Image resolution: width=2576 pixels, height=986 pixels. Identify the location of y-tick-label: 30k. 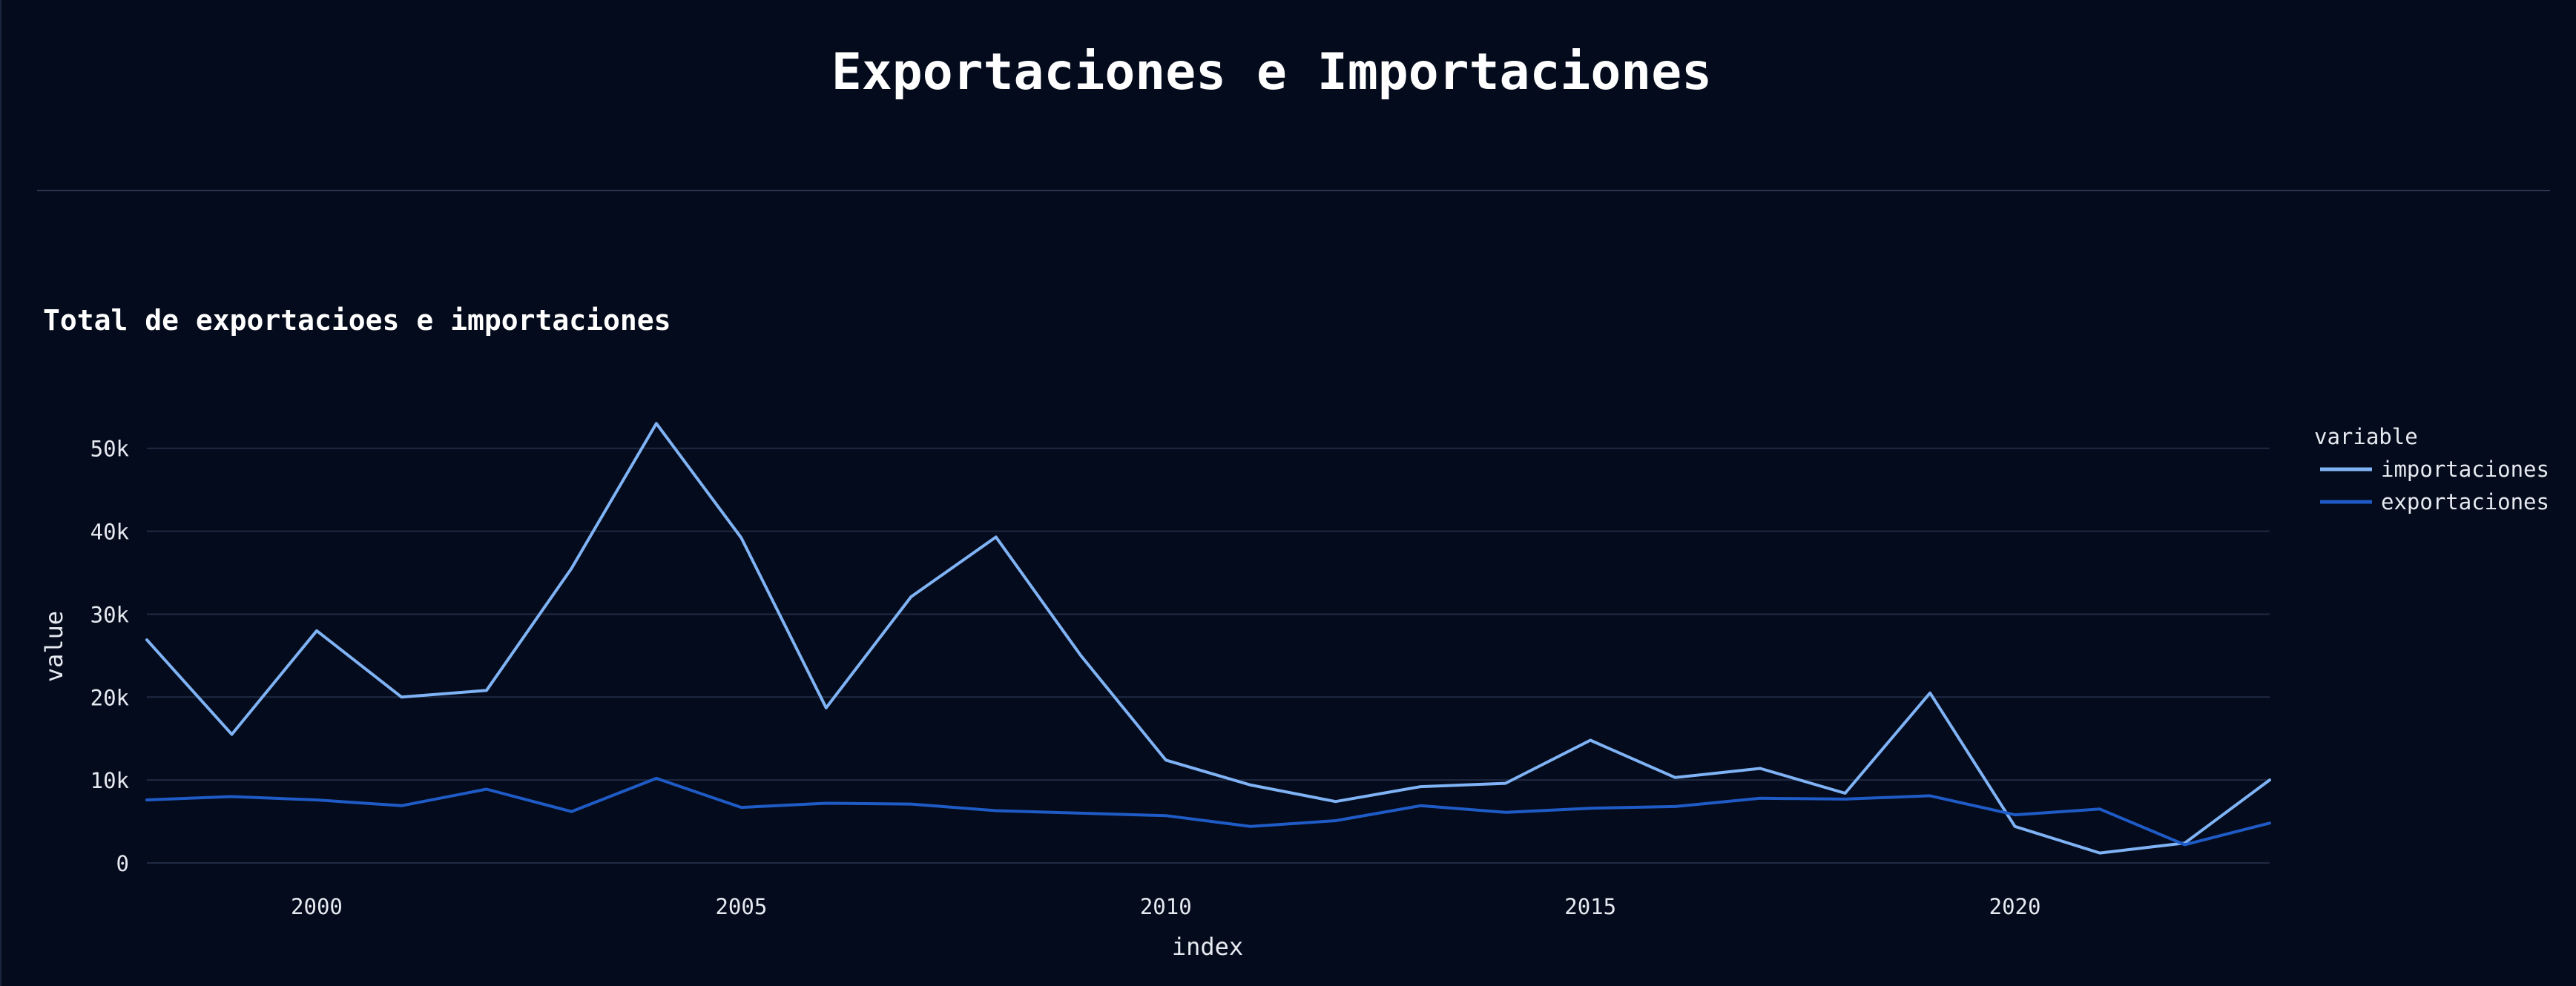
(110, 614).